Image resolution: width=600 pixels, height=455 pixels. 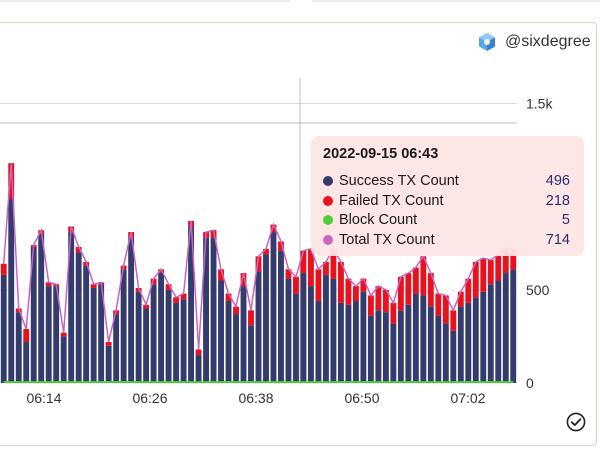 I want to click on block-dot-icon, so click(x=328, y=220).